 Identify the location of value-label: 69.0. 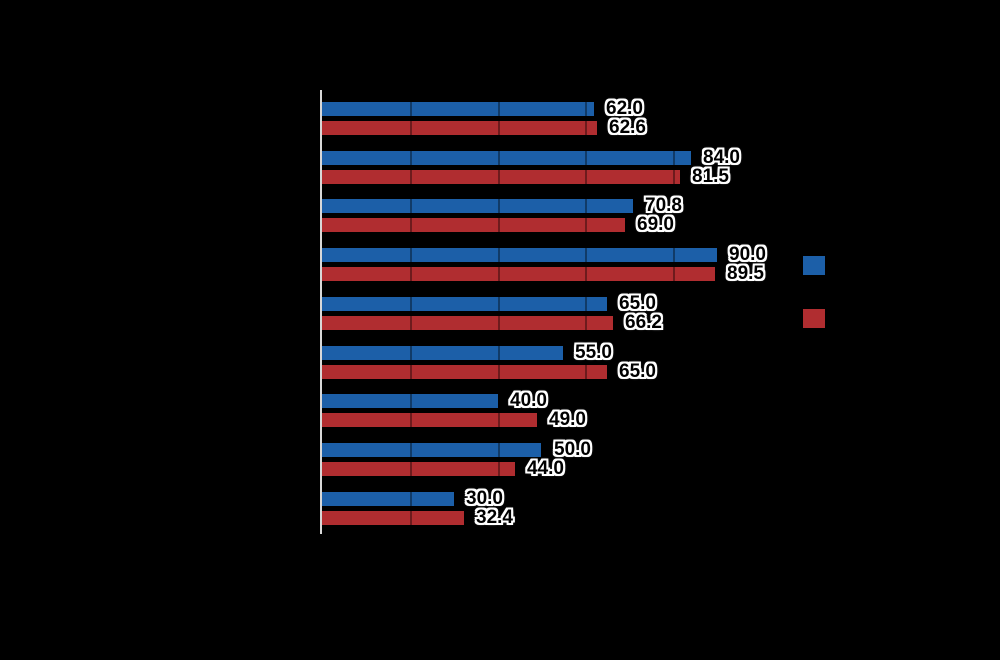
(655, 224).